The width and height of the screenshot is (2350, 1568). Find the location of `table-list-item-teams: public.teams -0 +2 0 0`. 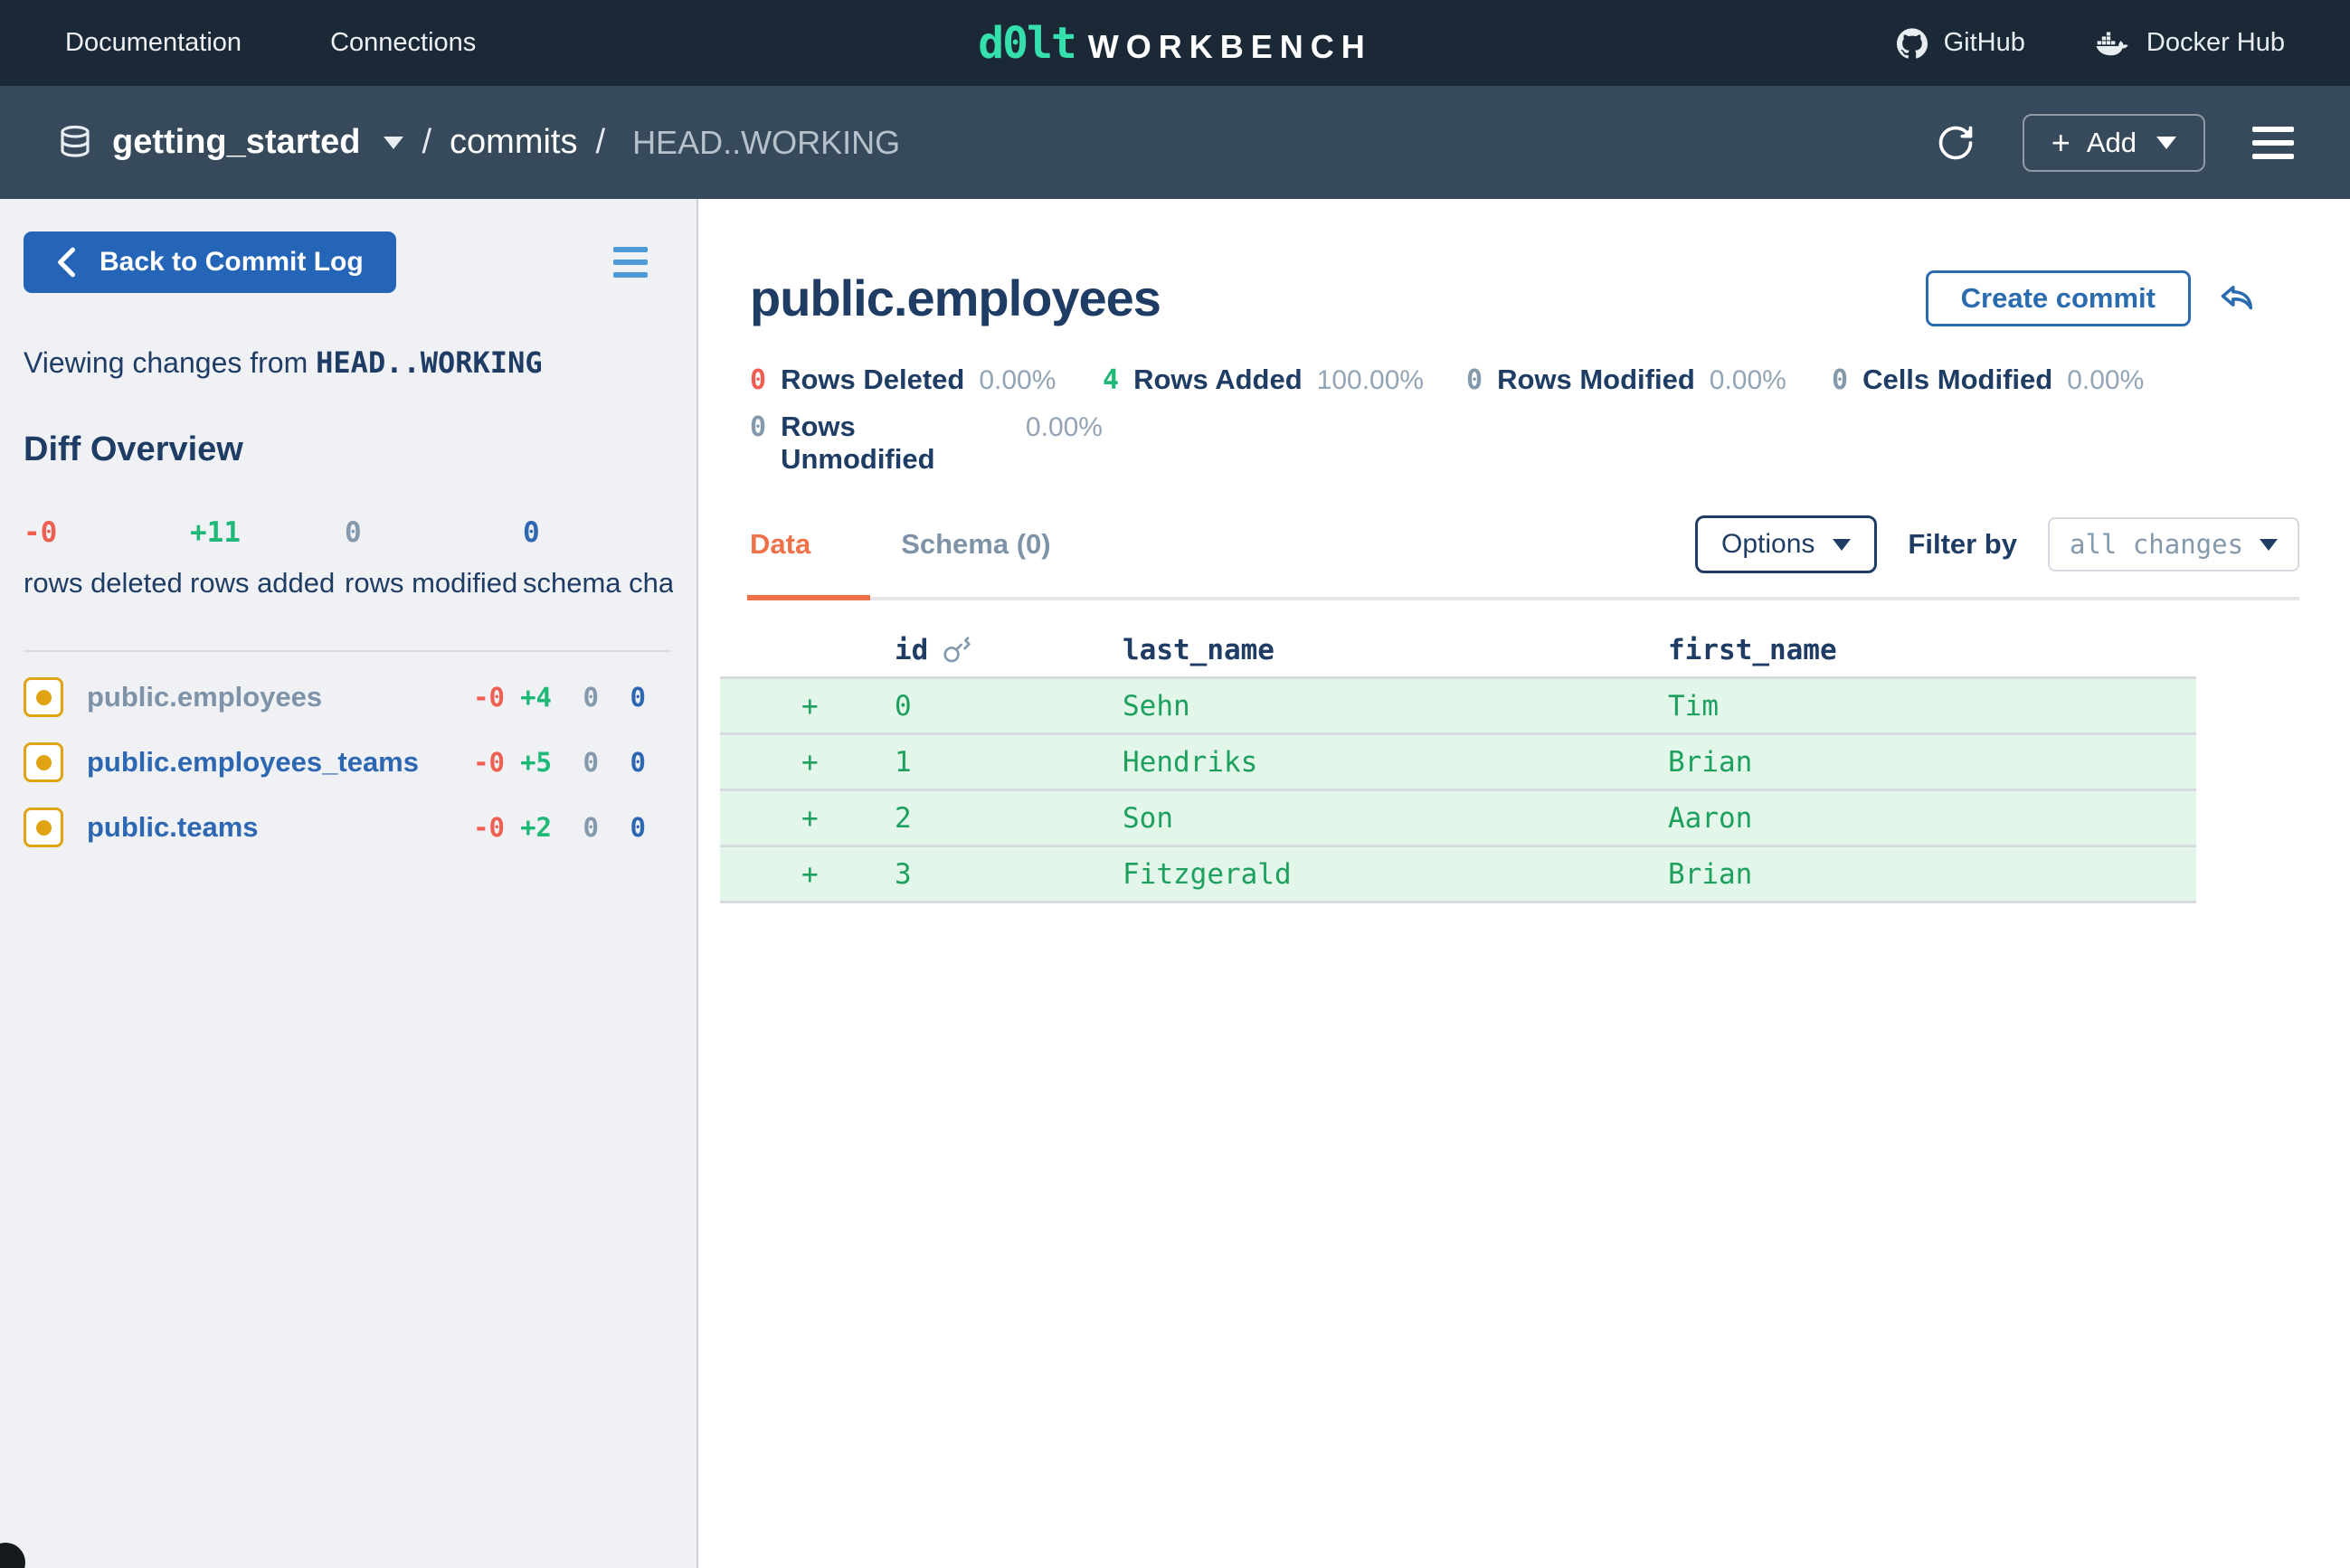

table-list-item-teams: public.teams -0 +2 0 0 is located at coordinates (349, 827).